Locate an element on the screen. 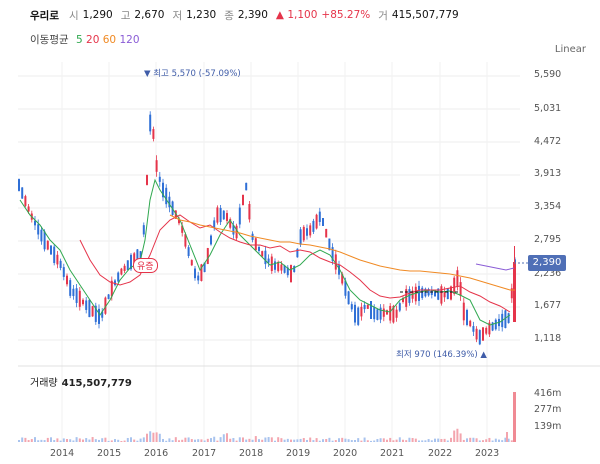 The width and height of the screenshot is (600, 464). ma-20: 20 is located at coordinates (93, 40).